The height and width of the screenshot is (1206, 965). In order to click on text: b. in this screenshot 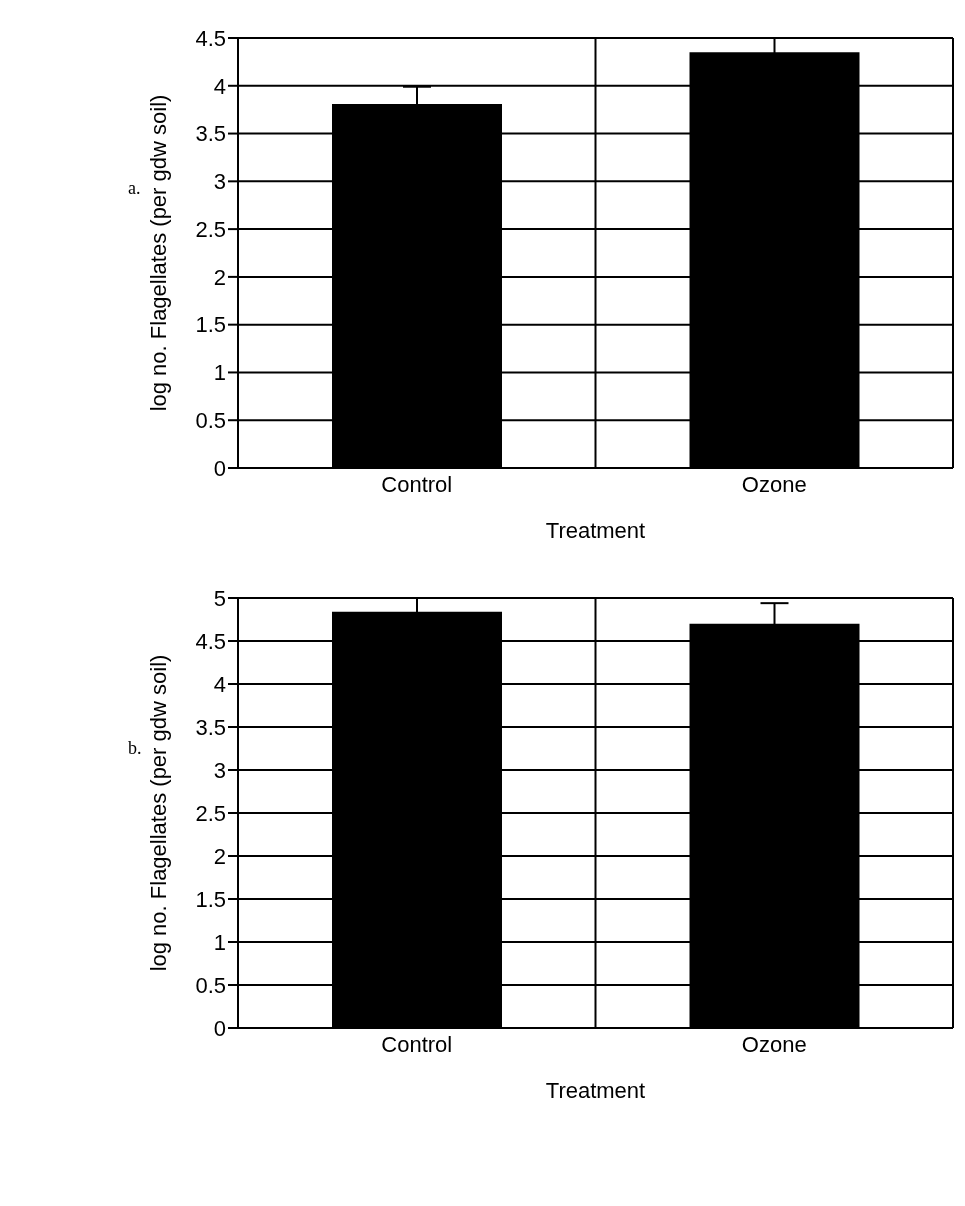, I will do `click(135, 748)`.